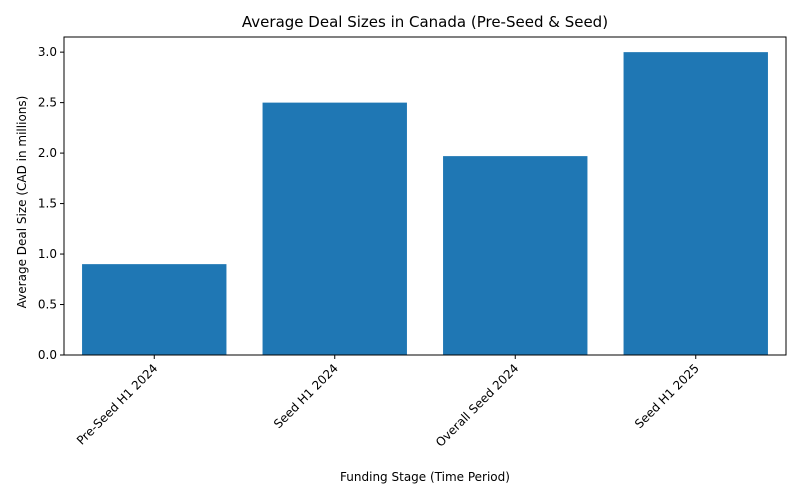 This screenshot has height=500, width=800. I want to click on y-tick-label-5: 2.5, so click(47, 103).